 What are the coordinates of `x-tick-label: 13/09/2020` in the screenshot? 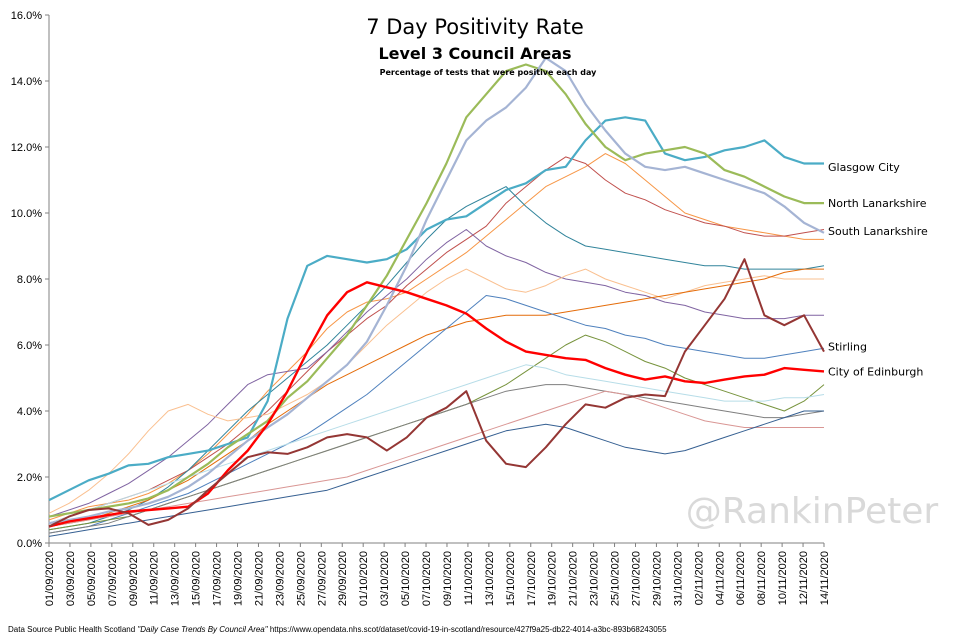 It's located at (176, 578).